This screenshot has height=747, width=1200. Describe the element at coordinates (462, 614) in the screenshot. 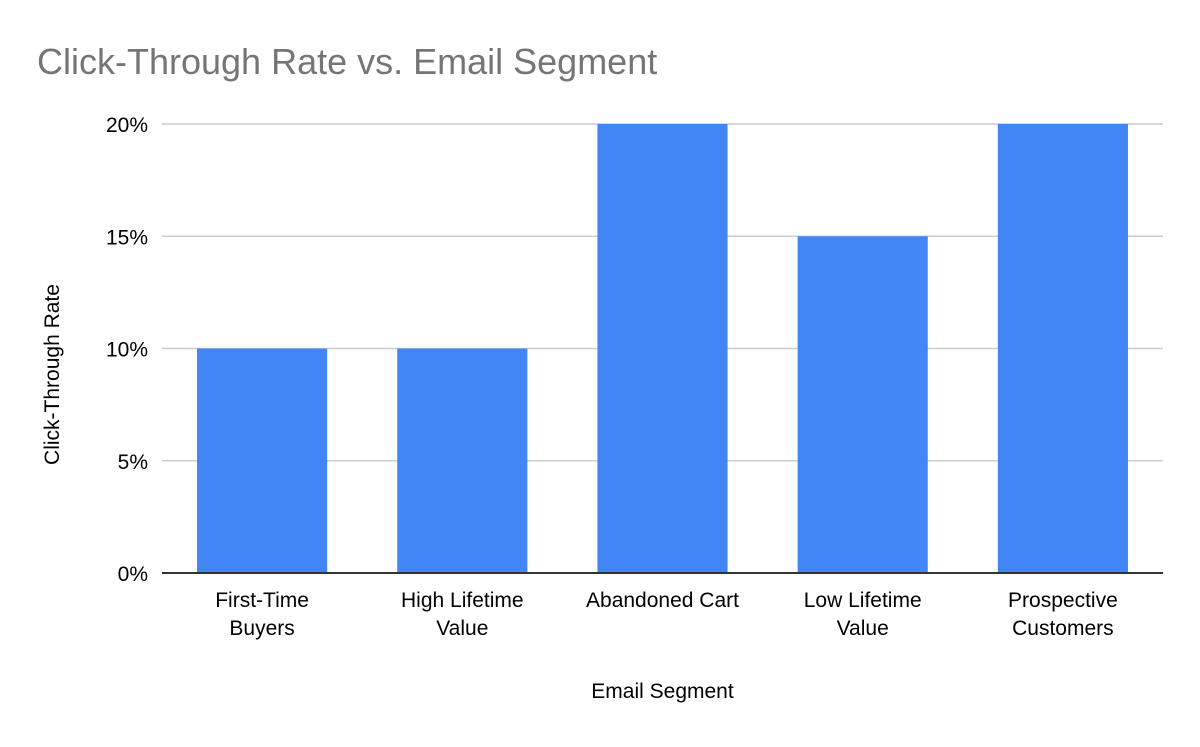

I see `x-tick-label: High Lifetime Value` at that location.